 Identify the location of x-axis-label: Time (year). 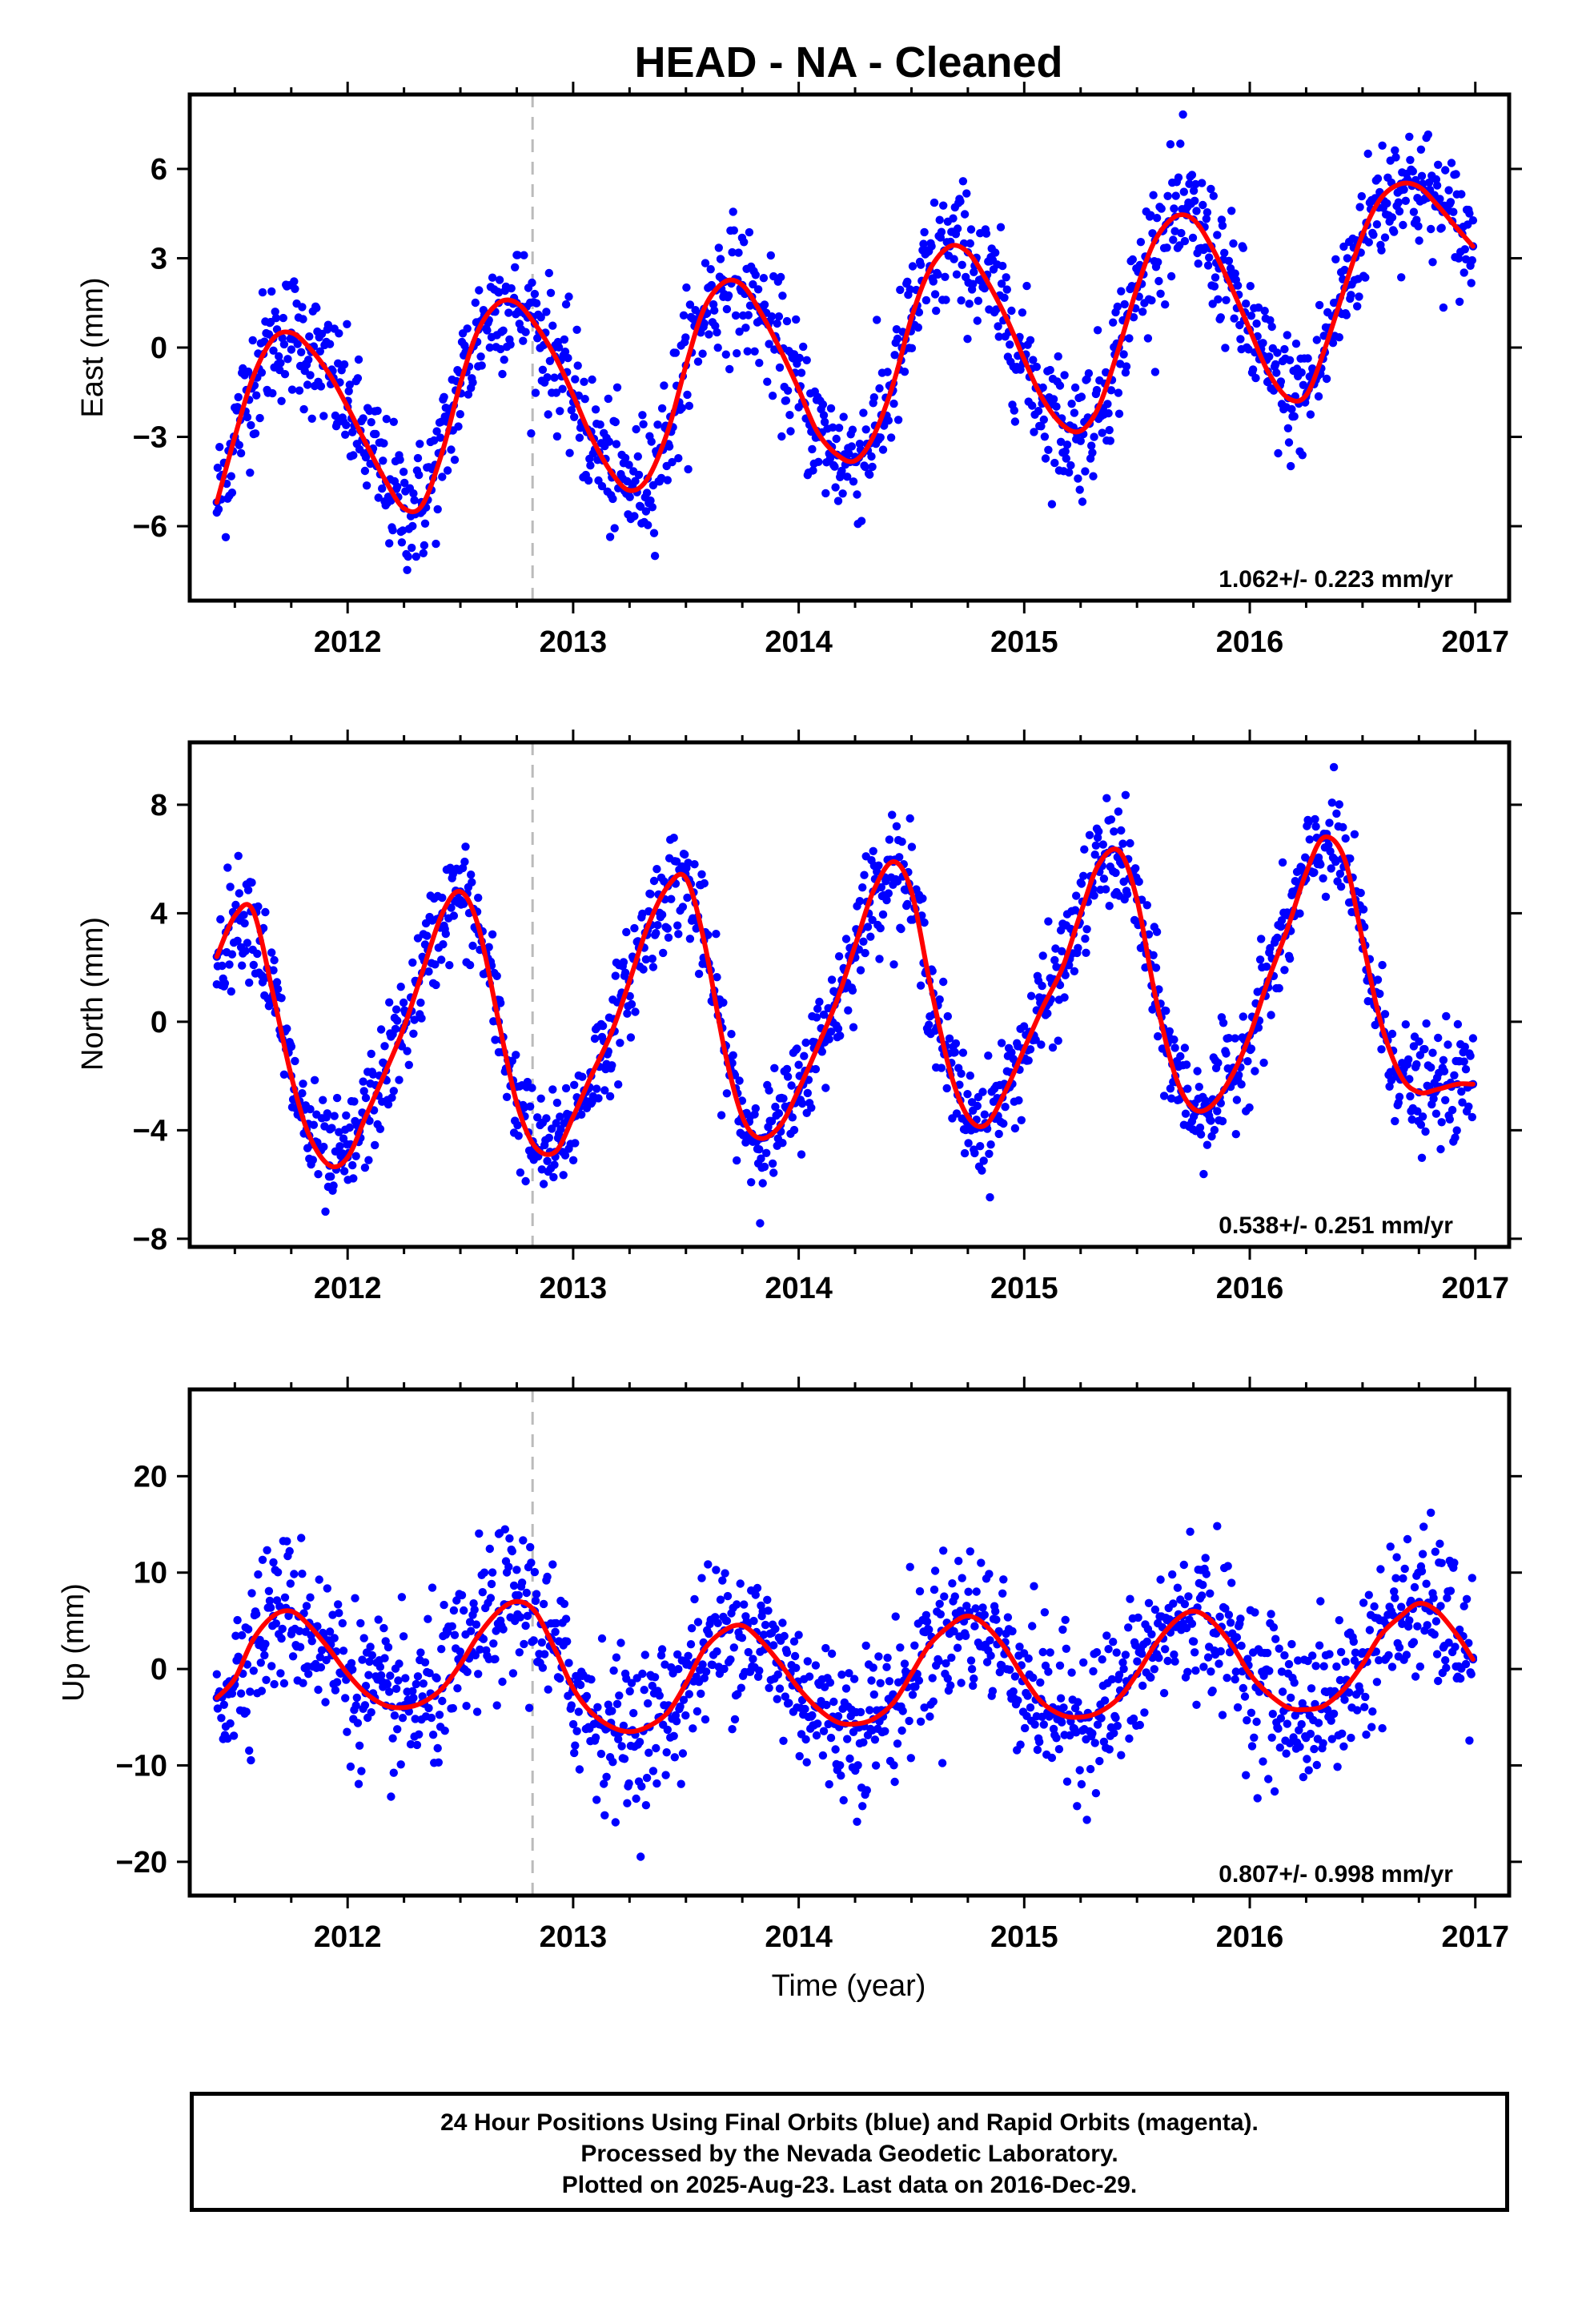
(849, 1986).